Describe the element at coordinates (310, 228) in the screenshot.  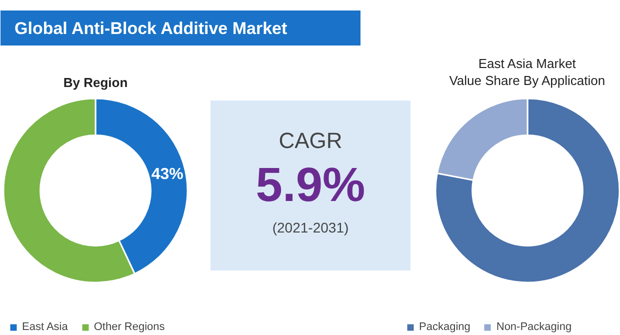
I see `text: (2021-2031)` at that location.